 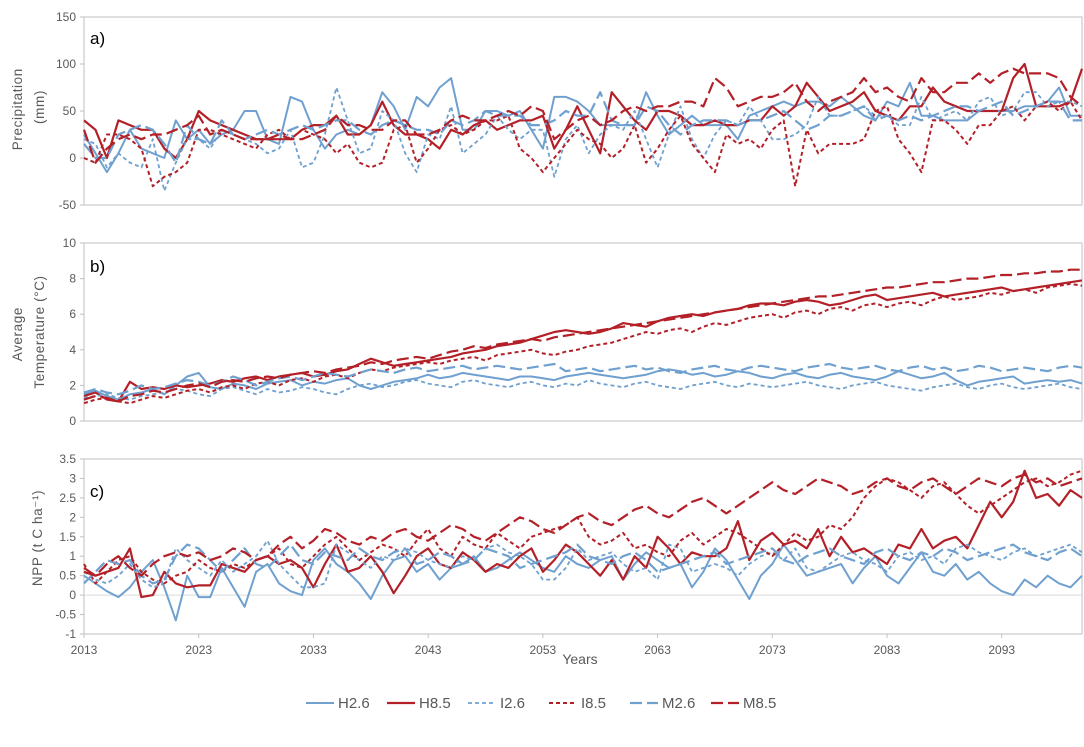 I want to click on x-tick-label: 2093, so click(x=1001, y=650).